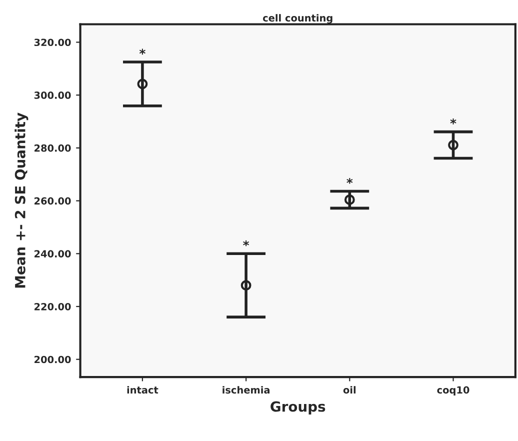 The image size is (518, 441). What do you see at coordinates (52, 306) in the screenshot?
I see `y-tick-label: 220.00` at bounding box center [52, 306].